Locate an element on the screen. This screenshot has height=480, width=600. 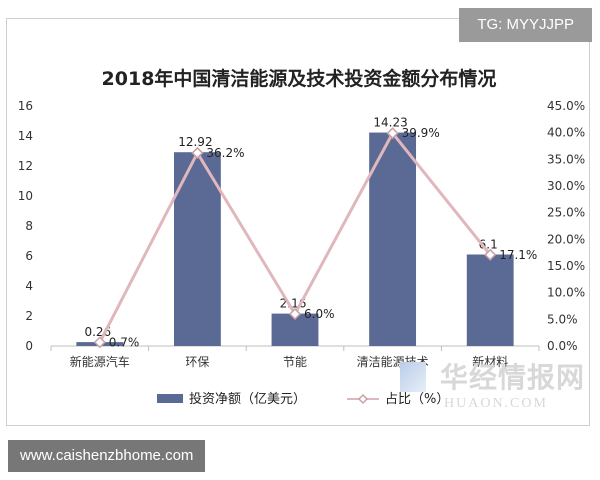
y-left-tick-label: 10 is located at coordinates (25, 196).